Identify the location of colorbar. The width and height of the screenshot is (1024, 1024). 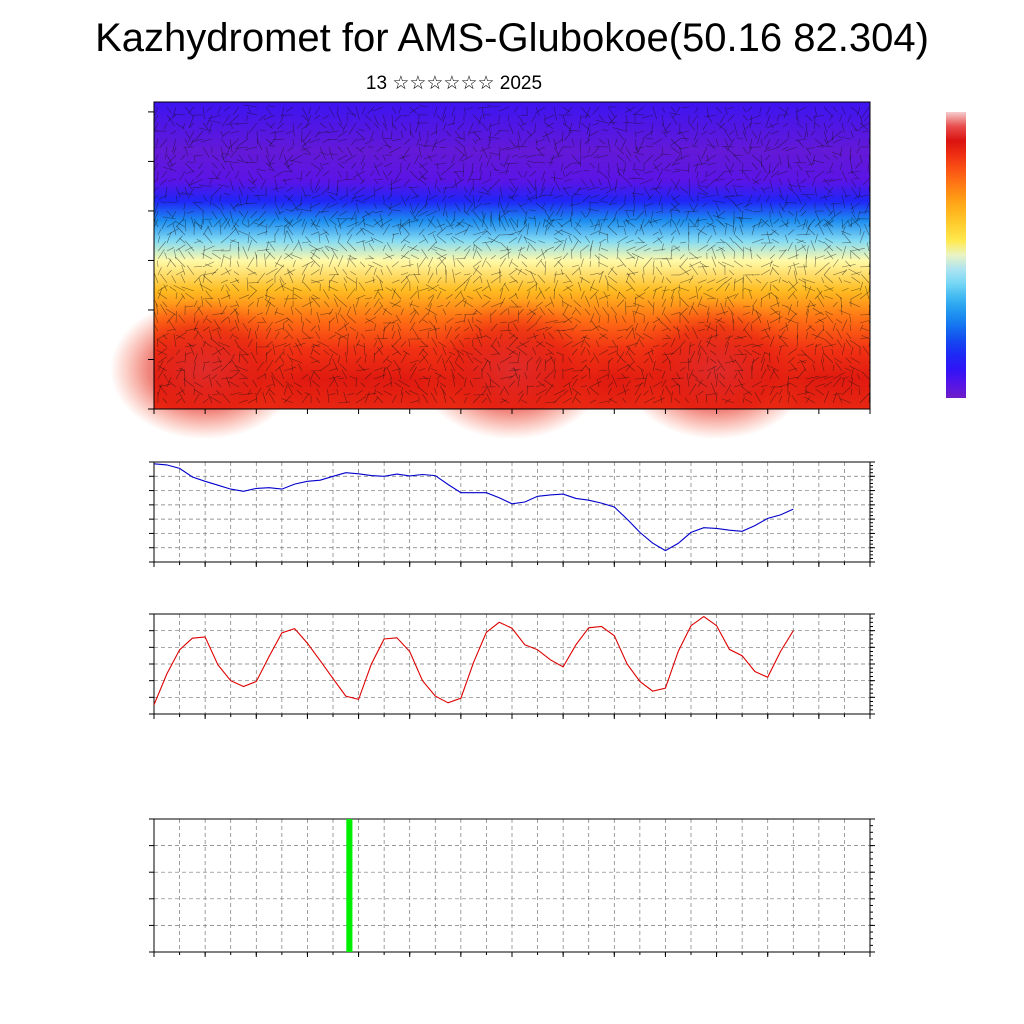
(956, 255).